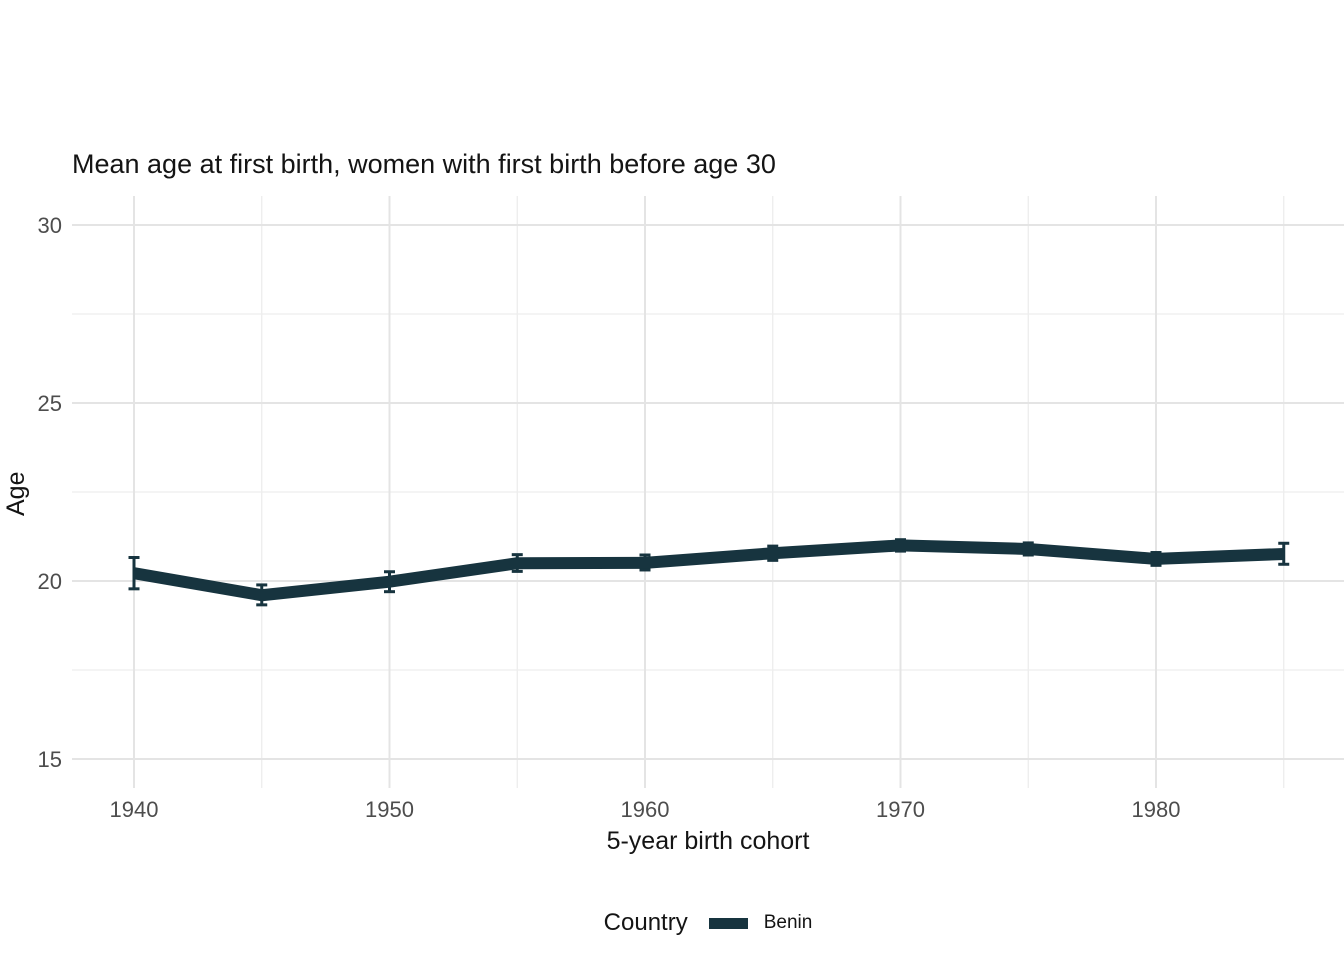  What do you see at coordinates (16, 493) in the screenshot?
I see `y-axis-title: Age` at bounding box center [16, 493].